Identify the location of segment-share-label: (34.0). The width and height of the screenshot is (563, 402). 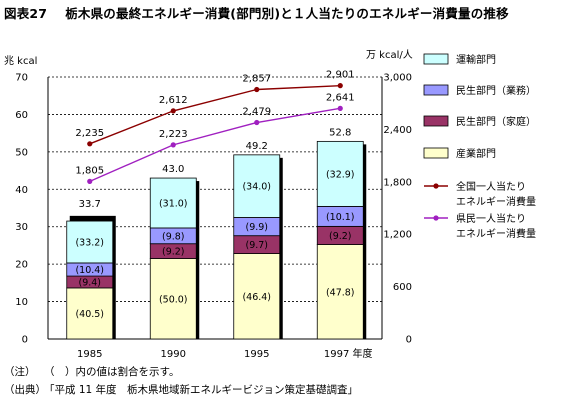
(256, 187).